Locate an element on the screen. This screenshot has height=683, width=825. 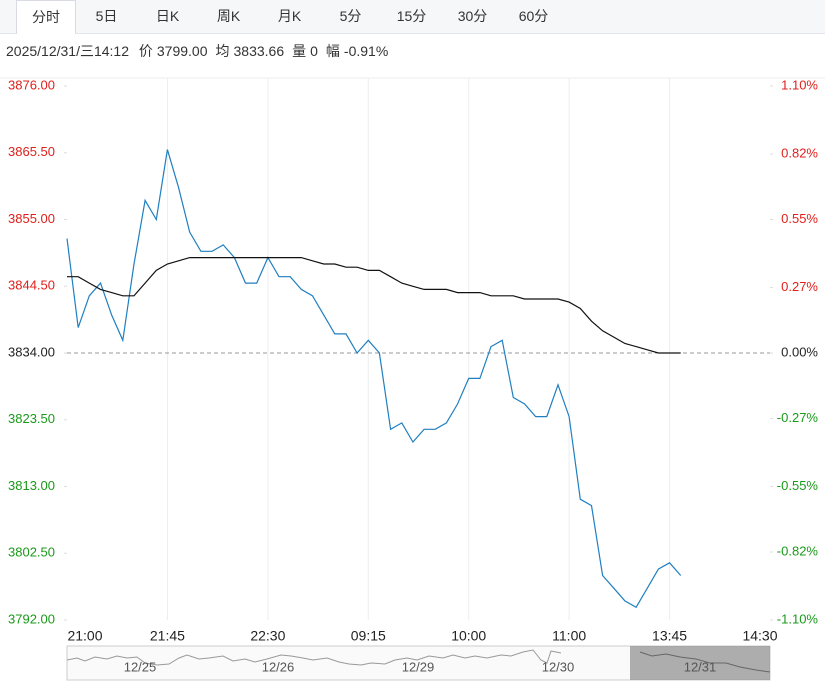
info-value: 3799.00 is located at coordinates (182, 51).